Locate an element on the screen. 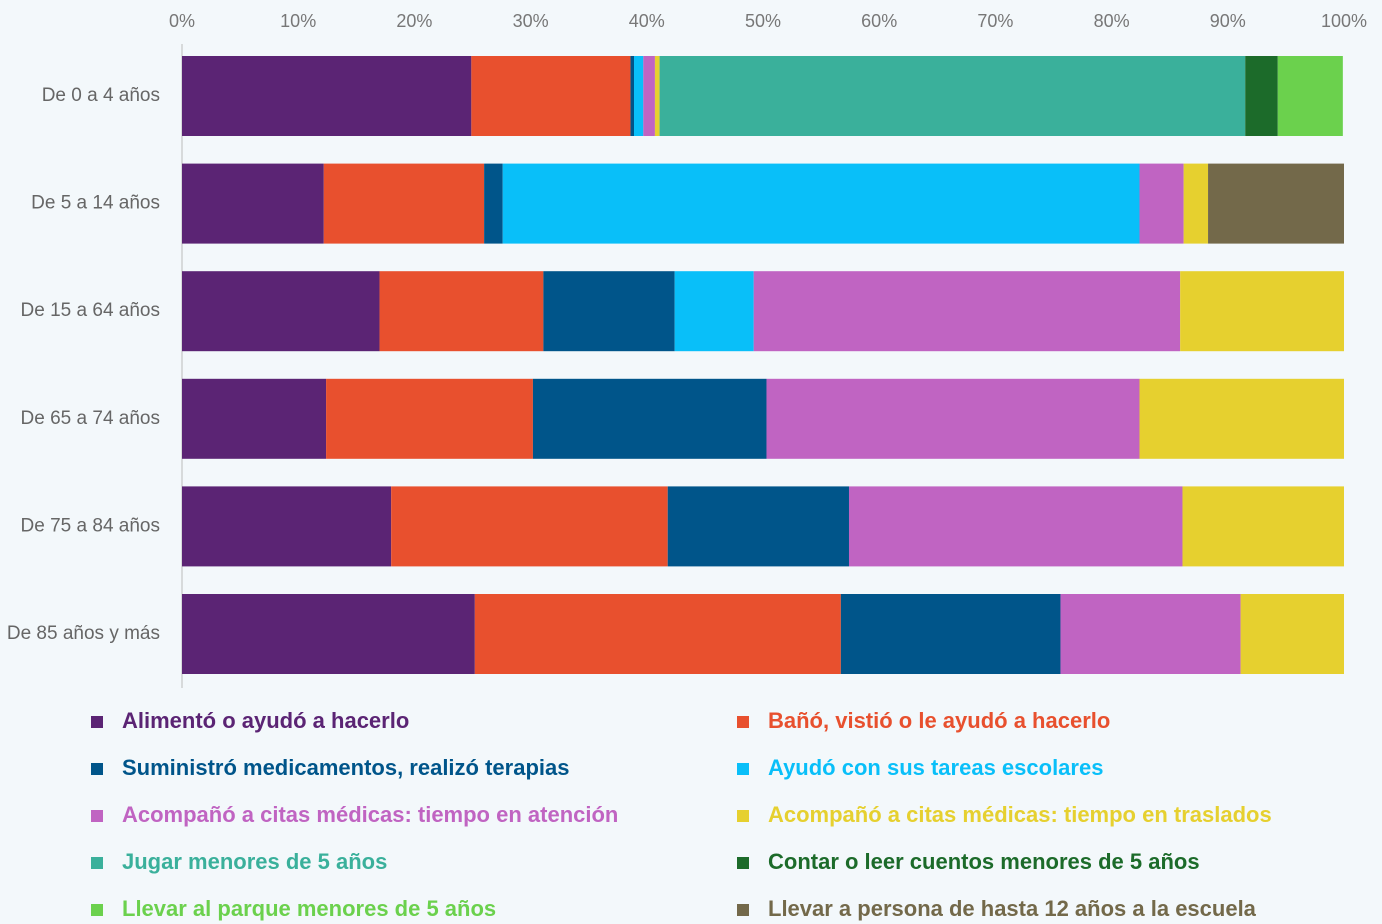 This screenshot has height=924, width=1382. x-tick-label: 20% is located at coordinates (414, 21).